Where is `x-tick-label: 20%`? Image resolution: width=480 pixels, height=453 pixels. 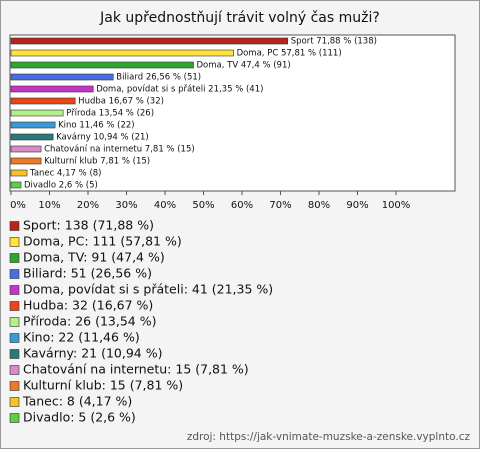 x-tick-label: 20% is located at coordinates (88, 205).